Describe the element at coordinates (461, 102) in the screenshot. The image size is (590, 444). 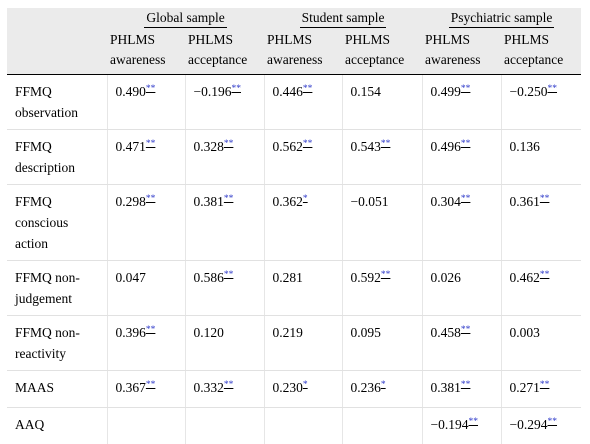
I see `table-cell: 0.499**` at that location.